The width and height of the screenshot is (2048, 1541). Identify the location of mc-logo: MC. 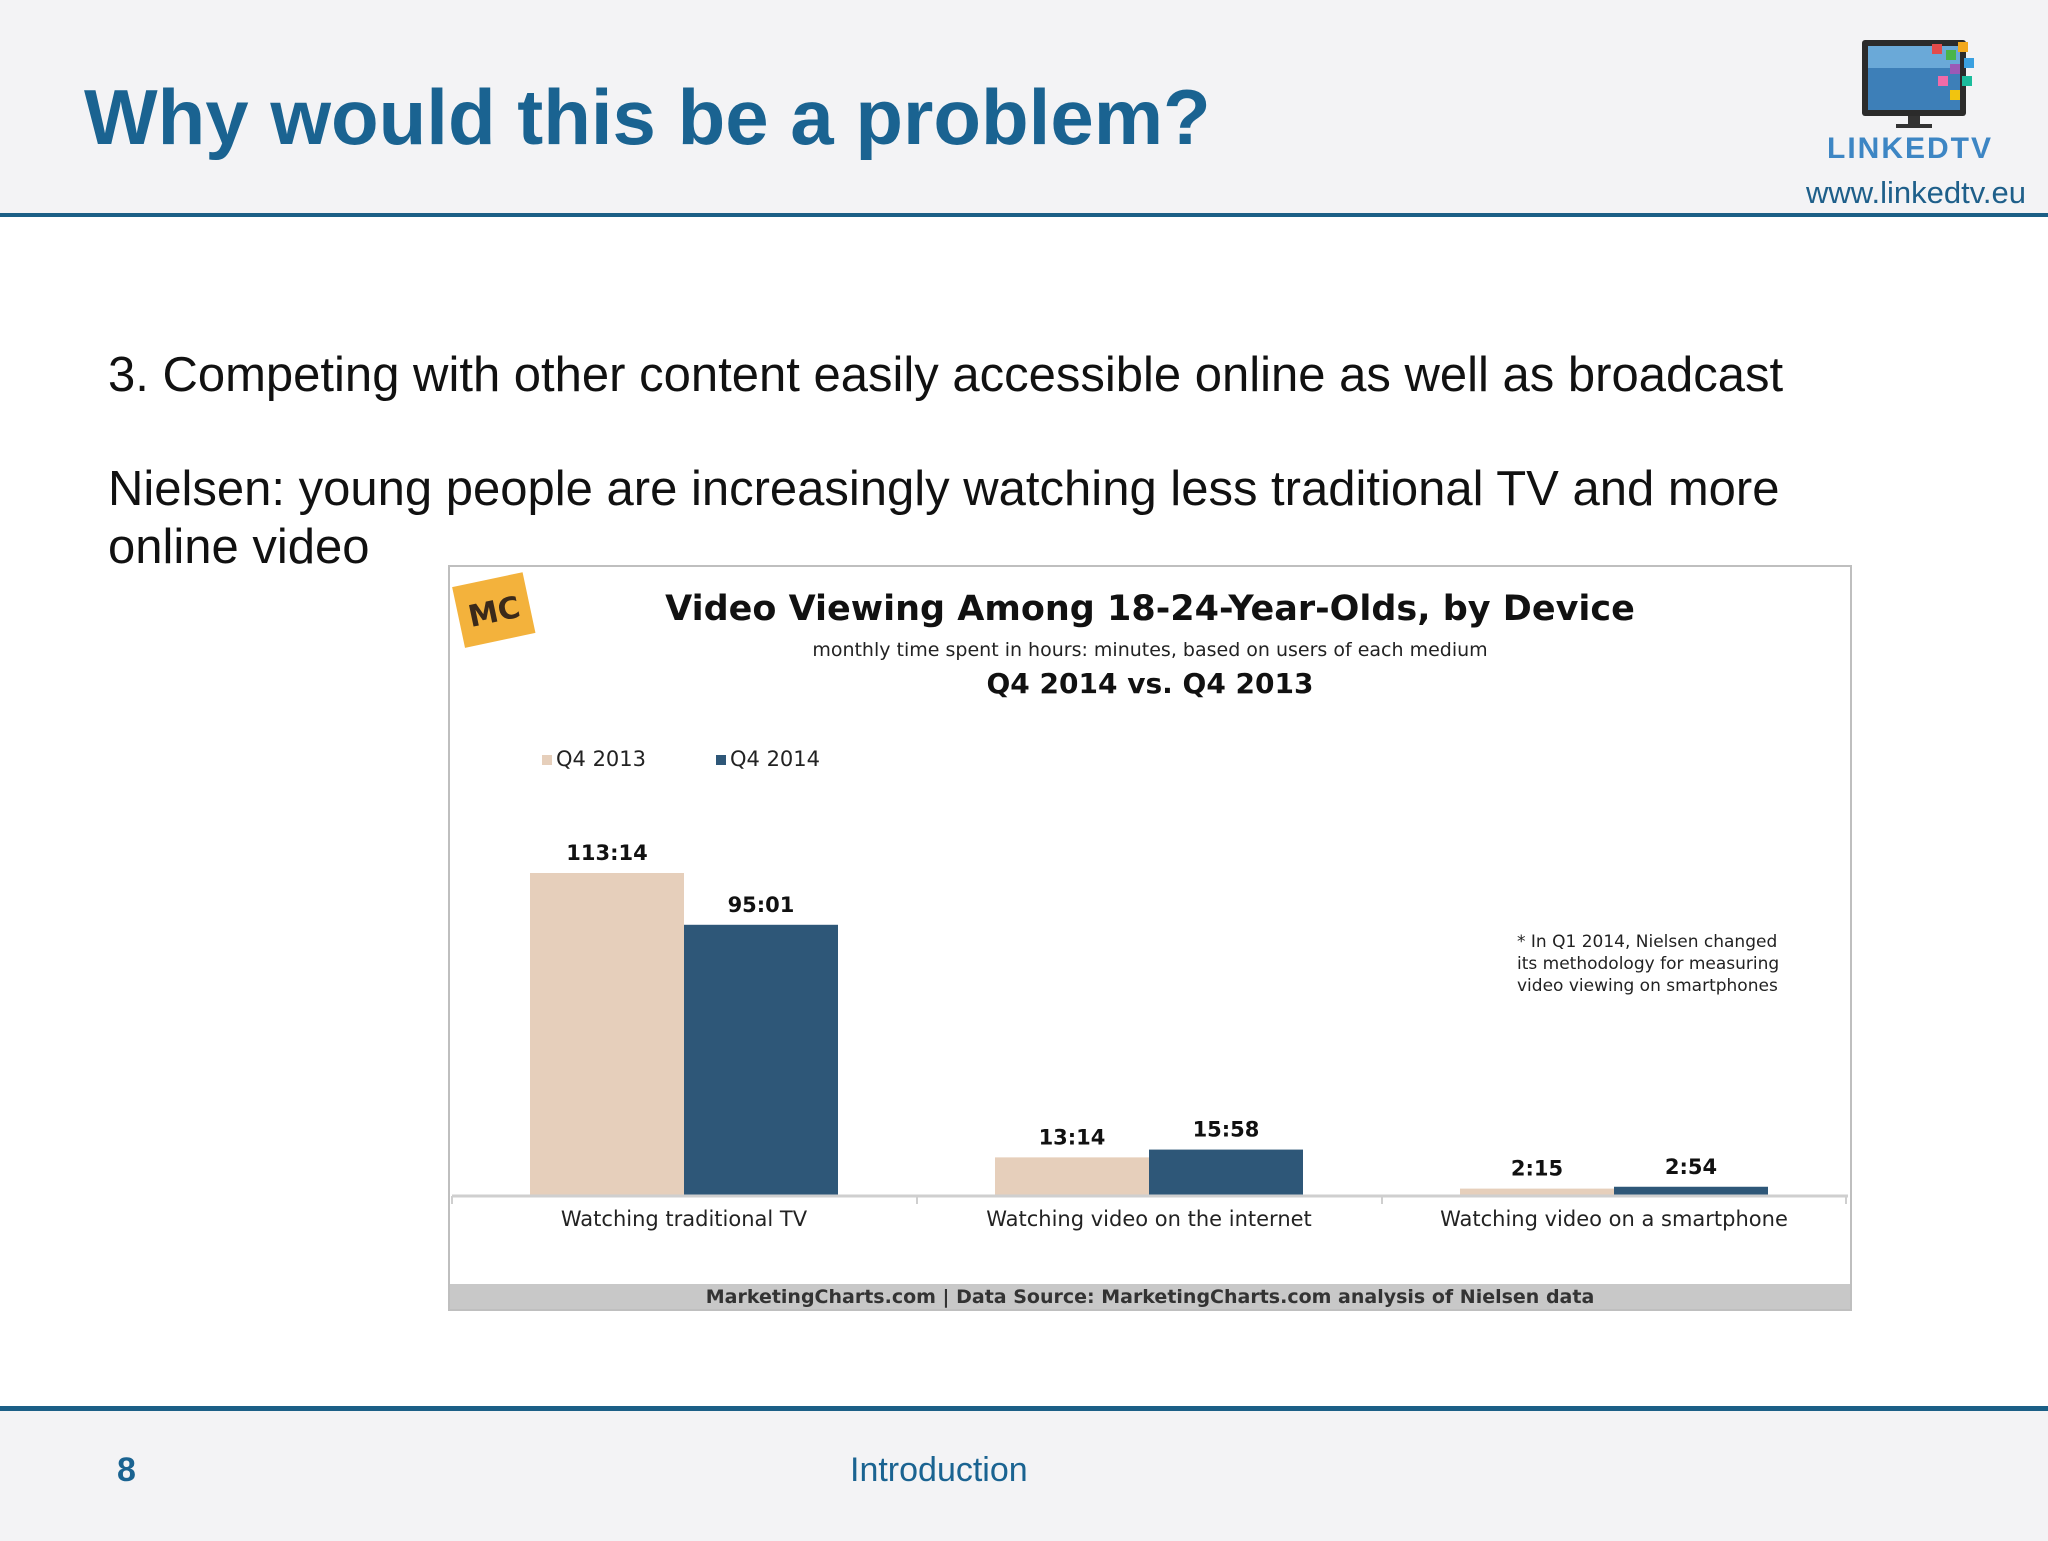
(494, 610).